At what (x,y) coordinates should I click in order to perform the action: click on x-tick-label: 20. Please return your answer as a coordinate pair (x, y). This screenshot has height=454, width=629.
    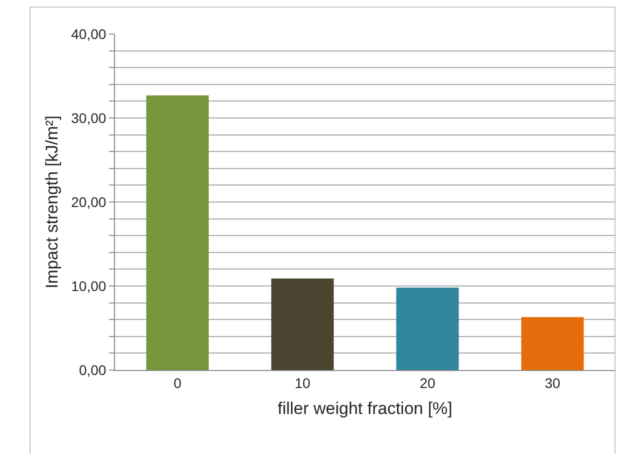
    Looking at the image, I should click on (428, 382).